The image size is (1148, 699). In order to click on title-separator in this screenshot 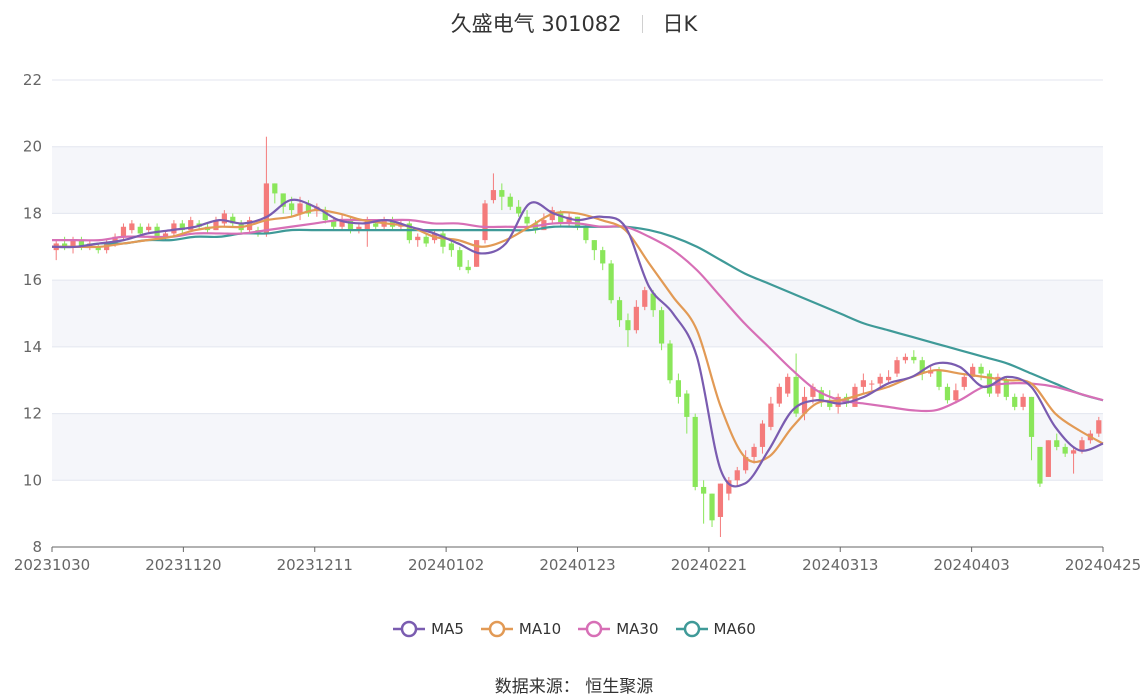, I will do `click(642, 24)`.